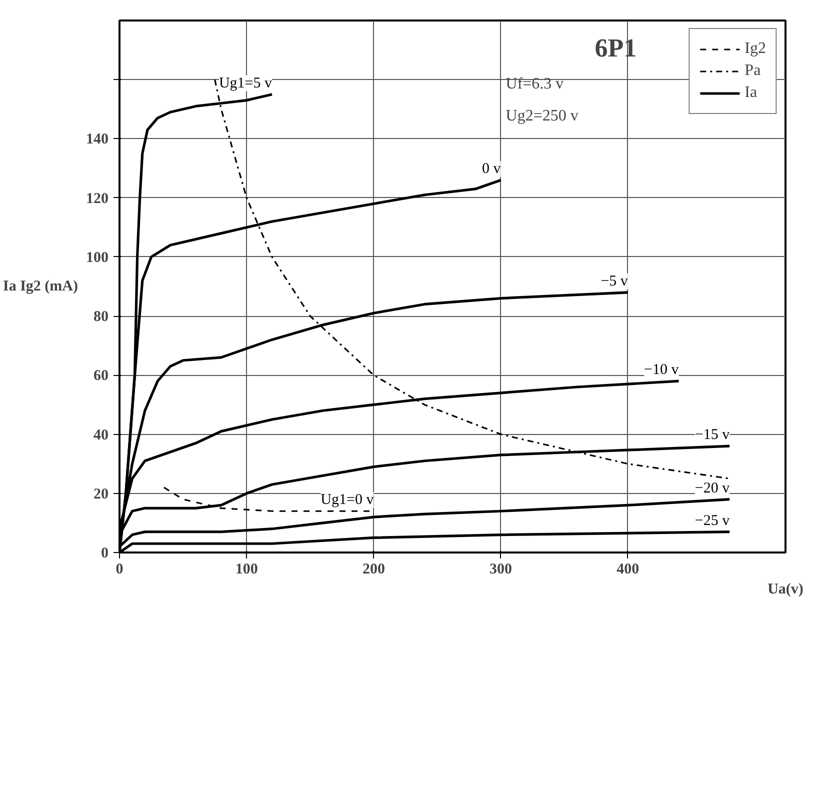 This screenshot has height=789, width=815. What do you see at coordinates (542, 116) in the screenshot?
I see `annotation: Ug2=250 v` at bounding box center [542, 116].